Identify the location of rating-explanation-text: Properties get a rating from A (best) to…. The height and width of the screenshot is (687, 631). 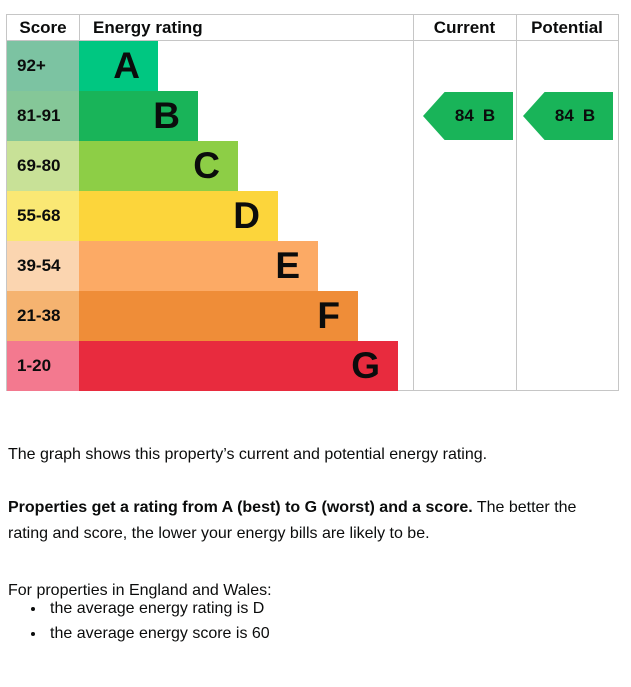
(314, 521).